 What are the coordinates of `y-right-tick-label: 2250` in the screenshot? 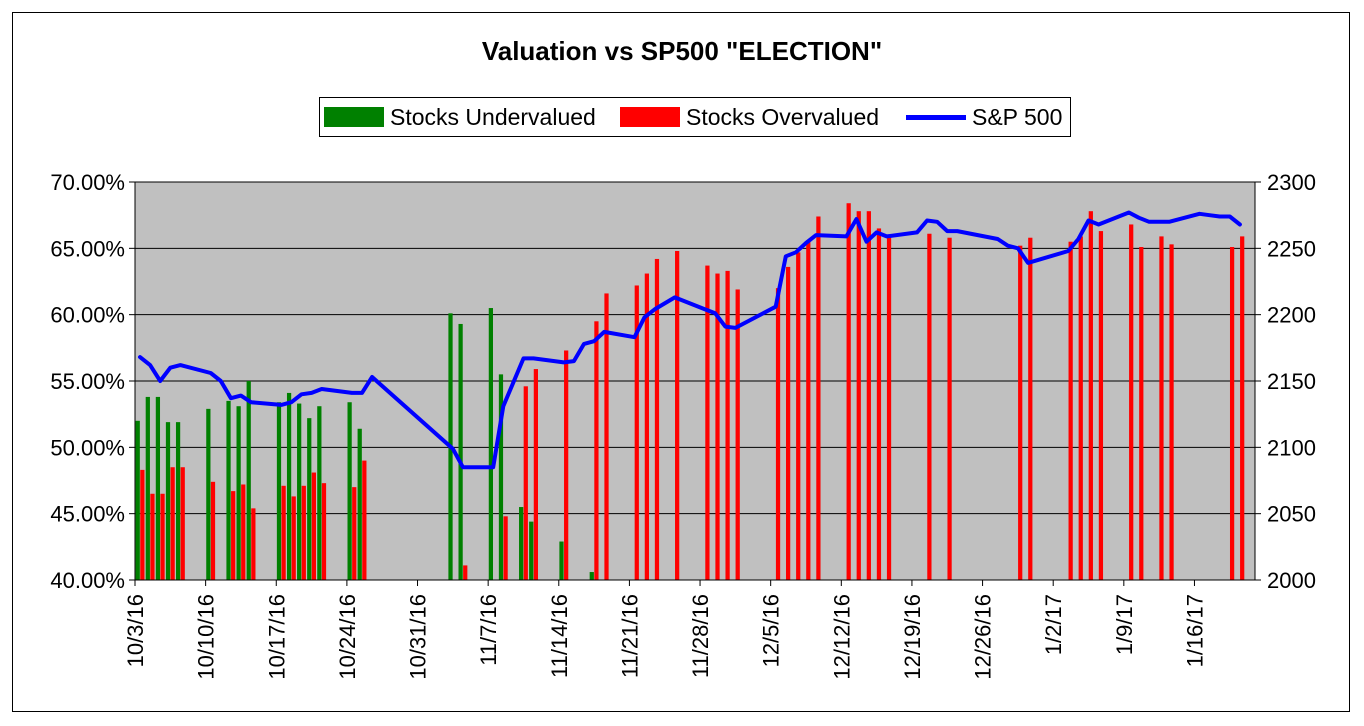 It's located at (1291, 248).